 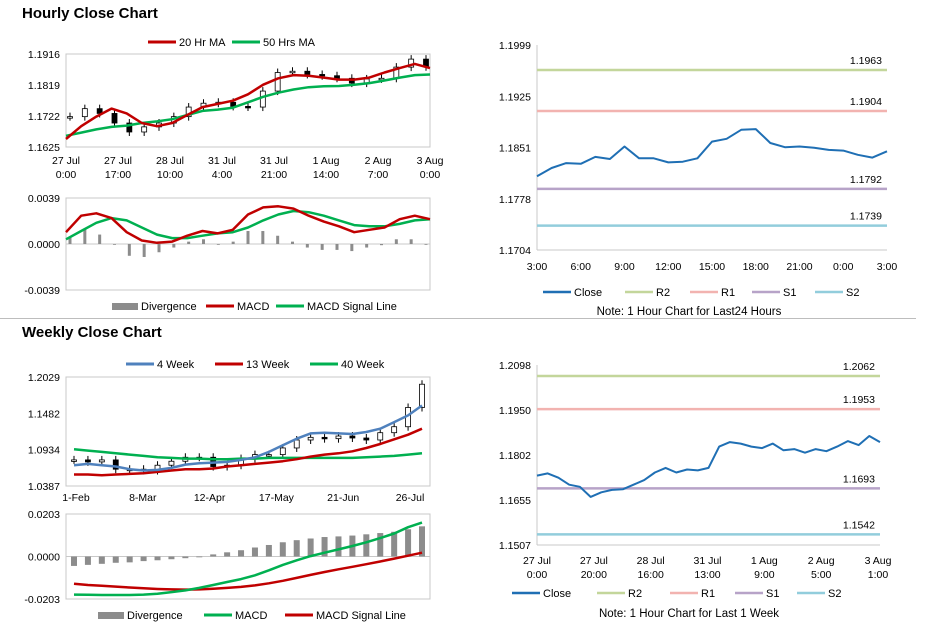 I want to click on last24h-x-tick: 3:00, so click(x=887, y=267).